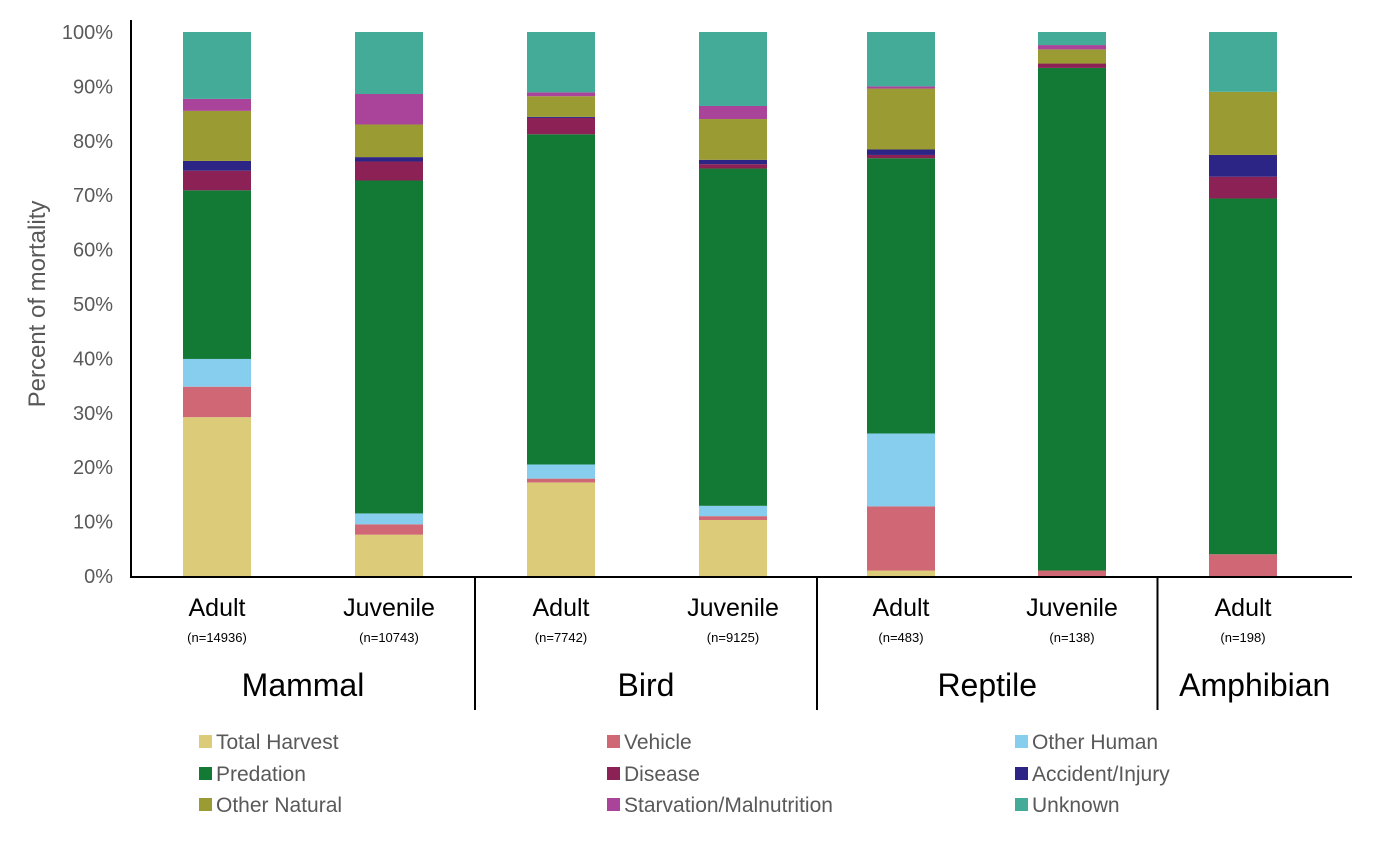 The image size is (1392, 847). I want to click on legend-label: Other Human, so click(1095, 742).